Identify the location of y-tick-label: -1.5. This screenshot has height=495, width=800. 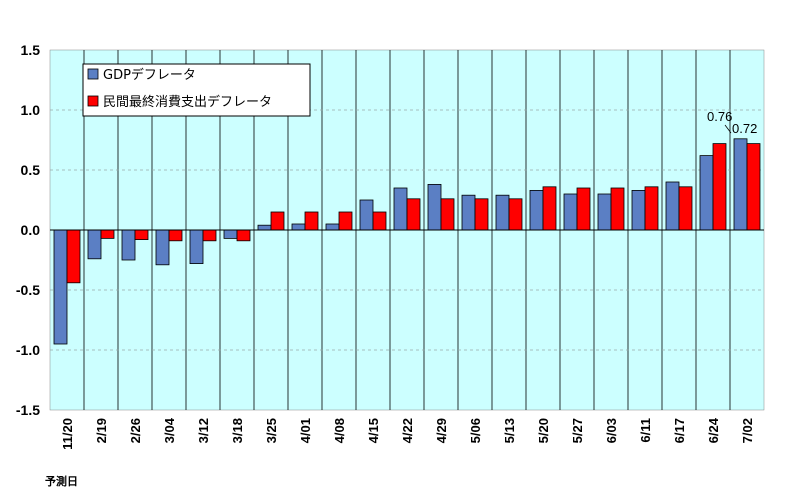
(28, 410).